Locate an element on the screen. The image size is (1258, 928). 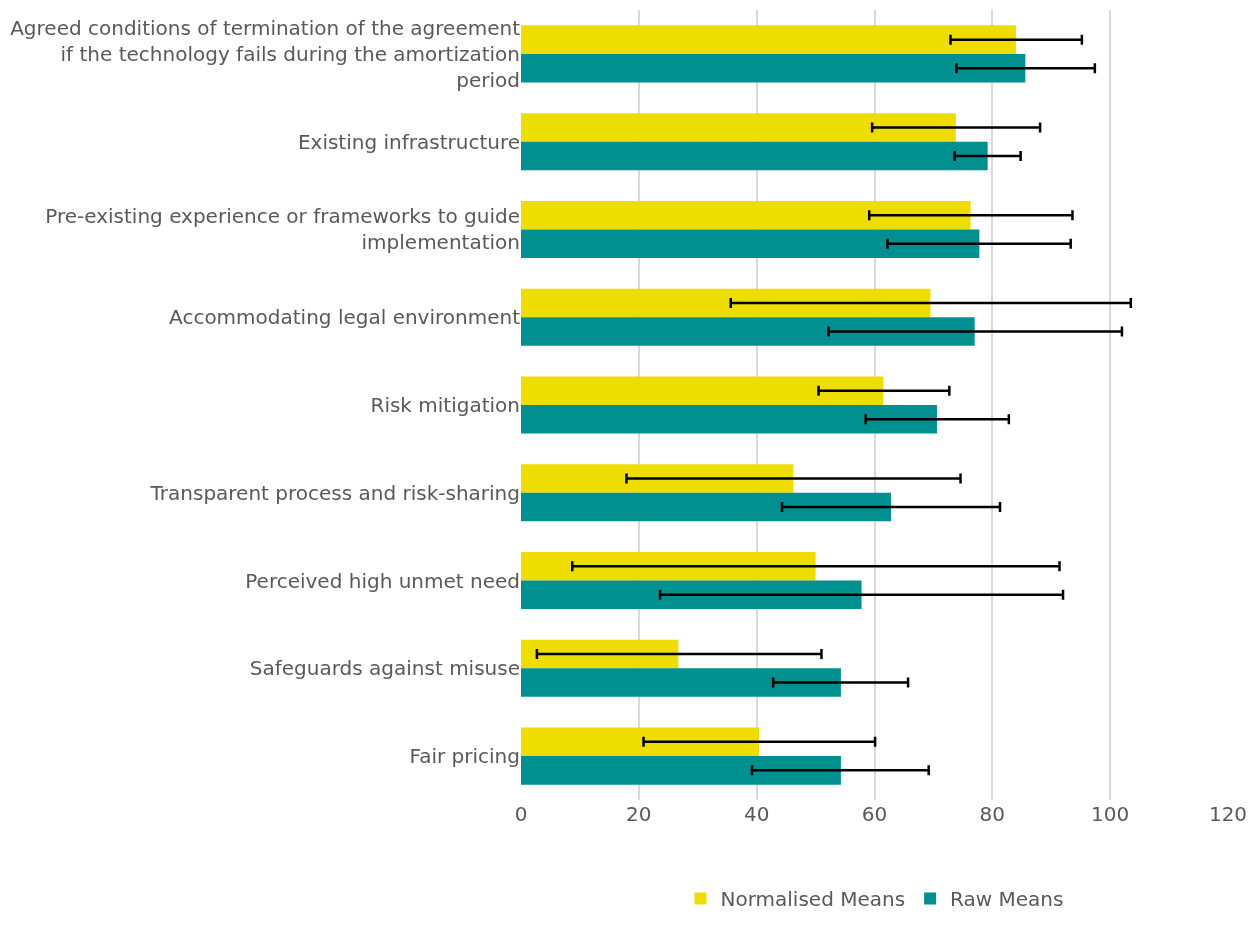
x-tick-label: 100 is located at coordinates (1110, 814).